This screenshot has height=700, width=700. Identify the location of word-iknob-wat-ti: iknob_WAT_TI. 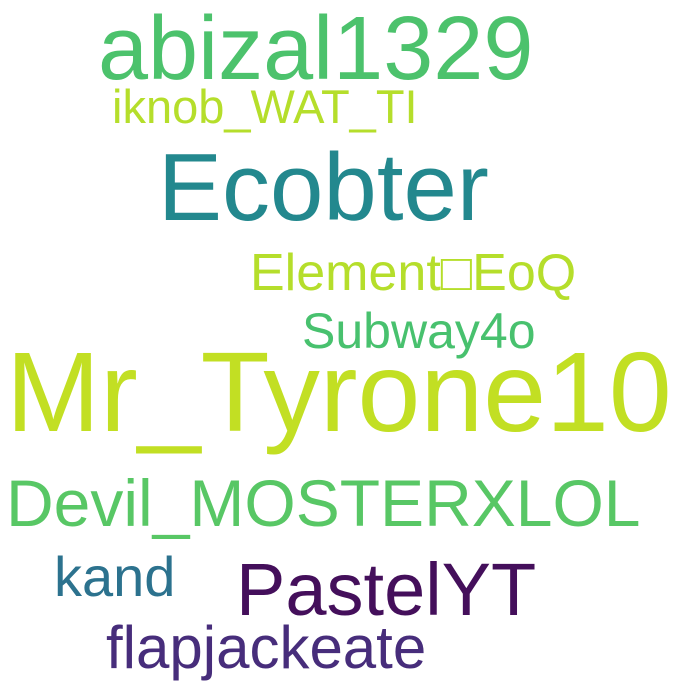
(265, 106).